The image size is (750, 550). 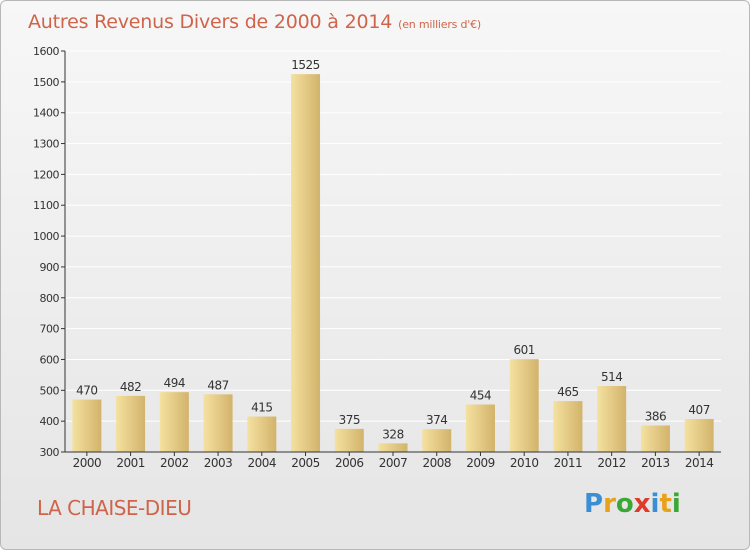 I want to click on bar-2008, so click(x=437, y=440).